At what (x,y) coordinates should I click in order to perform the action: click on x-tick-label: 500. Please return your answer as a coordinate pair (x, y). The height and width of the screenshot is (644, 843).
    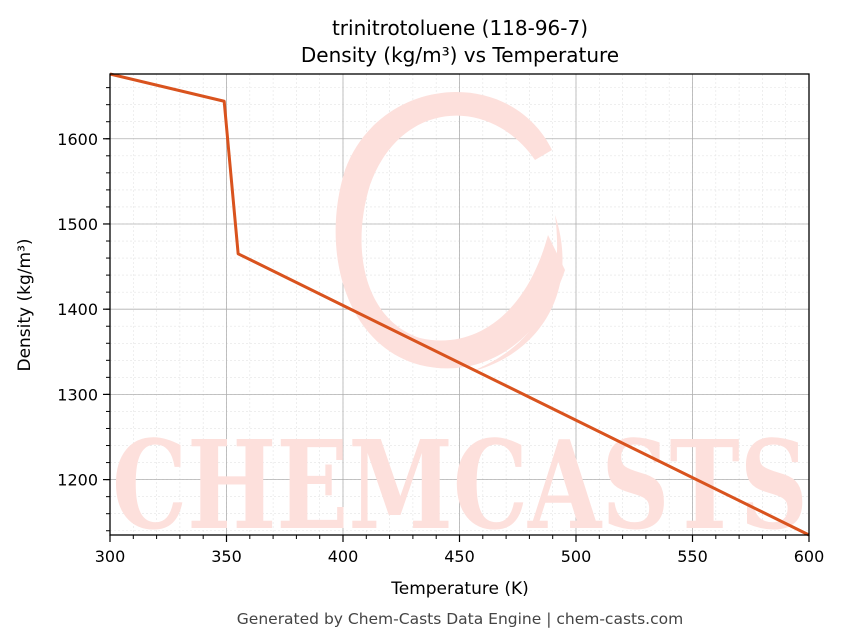
    Looking at the image, I should click on (576, 556).